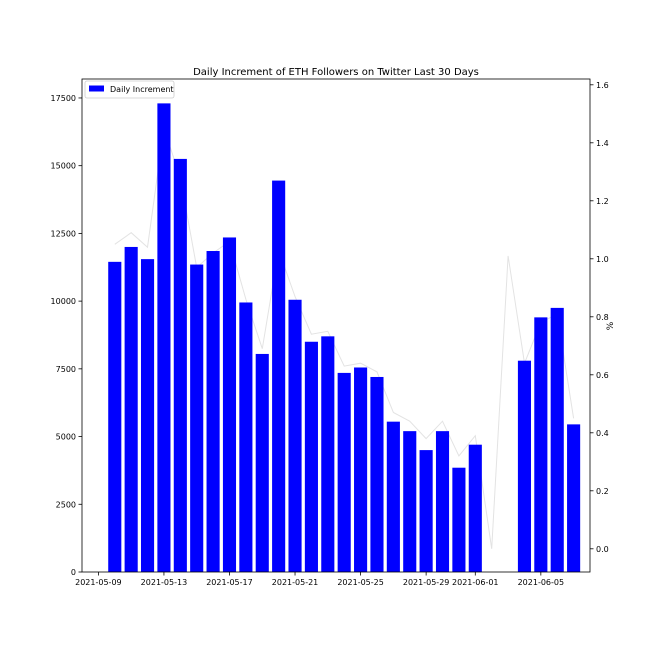 The image size is (654, 654). Describe the element at coordinates (66, 335) in the screenshot. I see `y-axis-left: 0 2500 5000 7500 10000 12500 15000 17500` at that location.